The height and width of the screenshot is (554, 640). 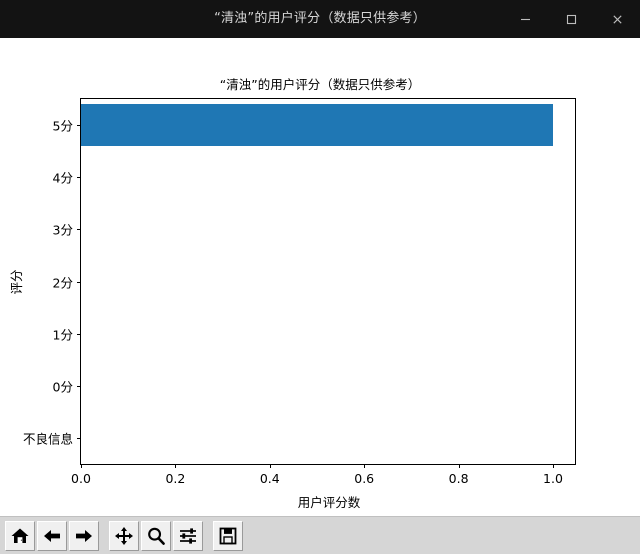 What do you see at coordinates (317, 125) in the screenshot?
I see `bar` at bounding box center [317, 125].